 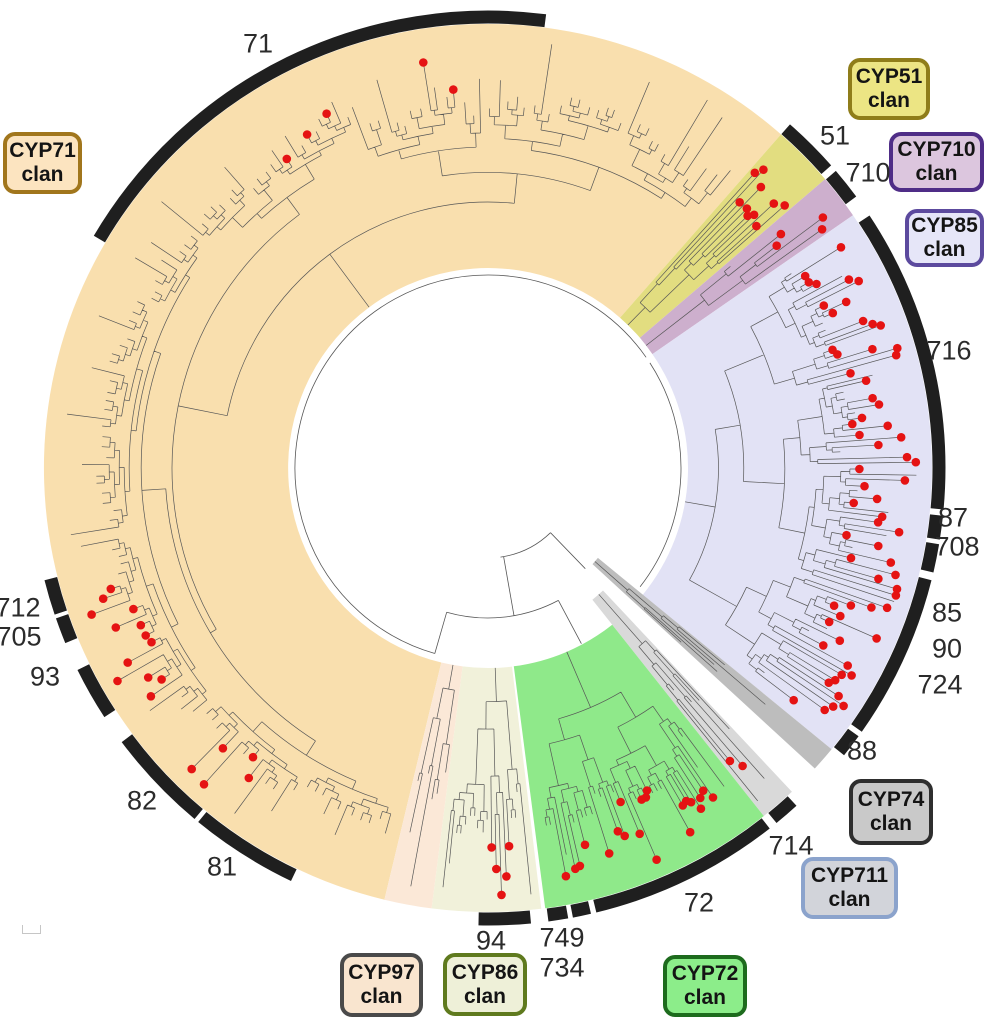 I want to click on family-number-714: 714, so click(x=791, y=845).